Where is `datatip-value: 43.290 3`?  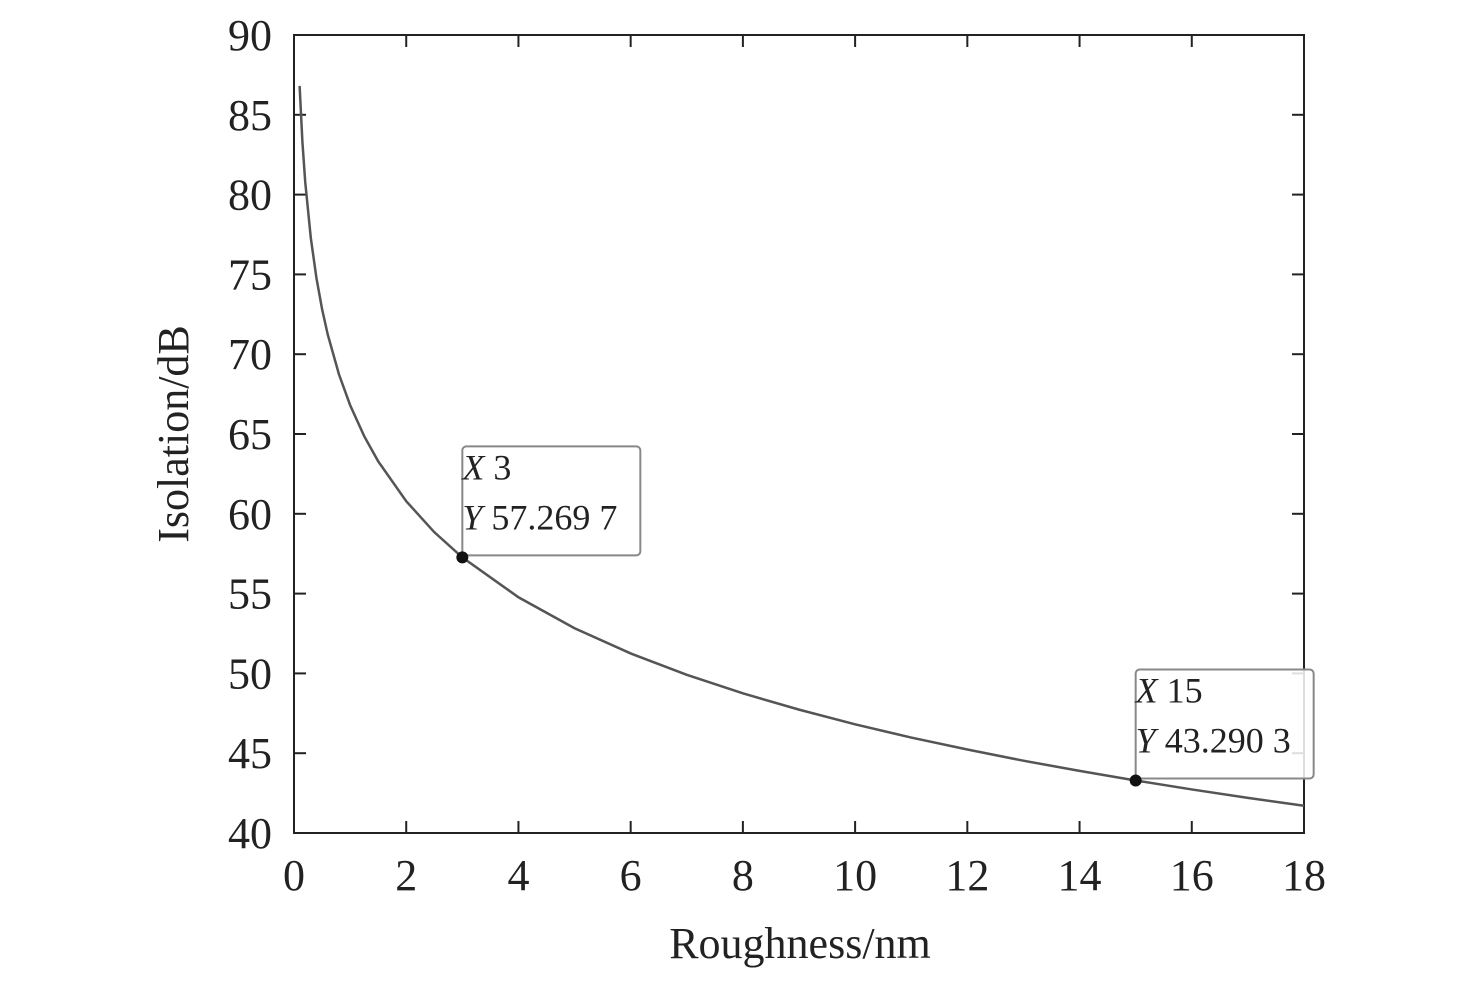
datatip-value: 43.290 3 is located at coordinates (1228, 740).